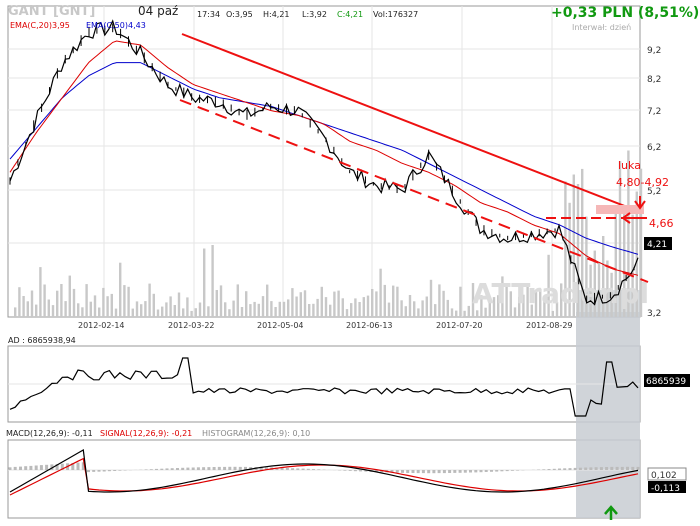 The height and width of the screenshot is (526, 700). Describe the element at coordinates (116, 25) in the screenshot. I see `ema50-legend: EMA(C,50)4,43` at that location.